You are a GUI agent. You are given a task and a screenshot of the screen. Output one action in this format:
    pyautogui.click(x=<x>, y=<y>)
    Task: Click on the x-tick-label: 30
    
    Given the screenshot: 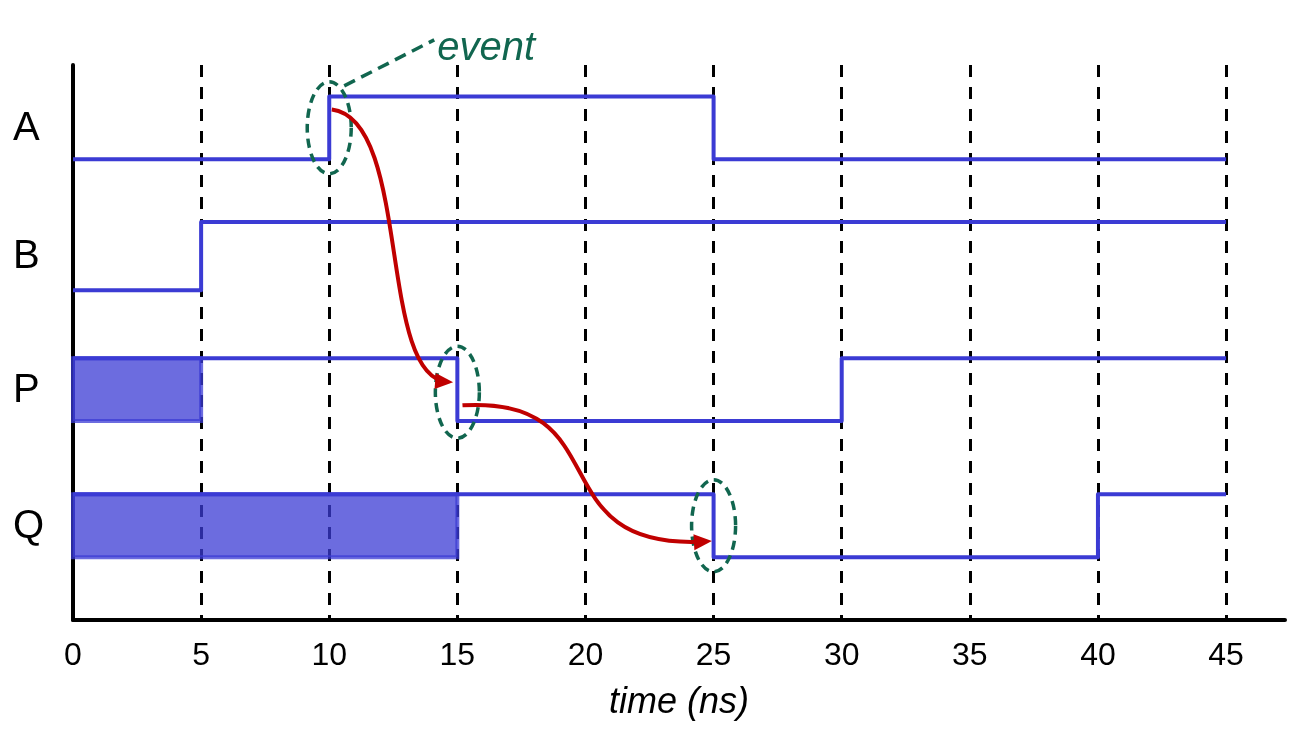 What is the action you would take?
    pyautogui.click(x=841, y=654)
    